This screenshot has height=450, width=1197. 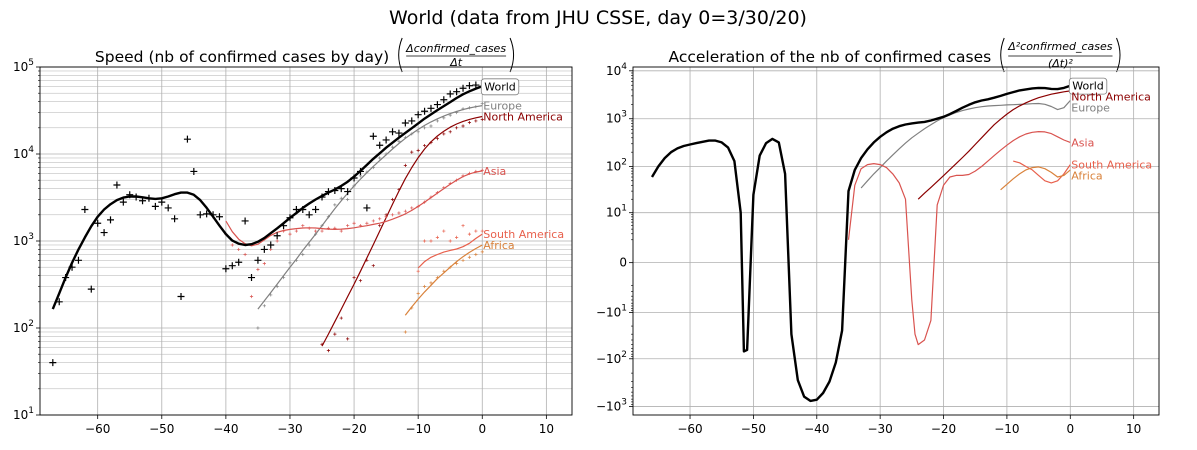 What do you see at coordinates (623, 263) in the screenshot?
I see `y-tick-label: 0` at bounding box center [623, 263].